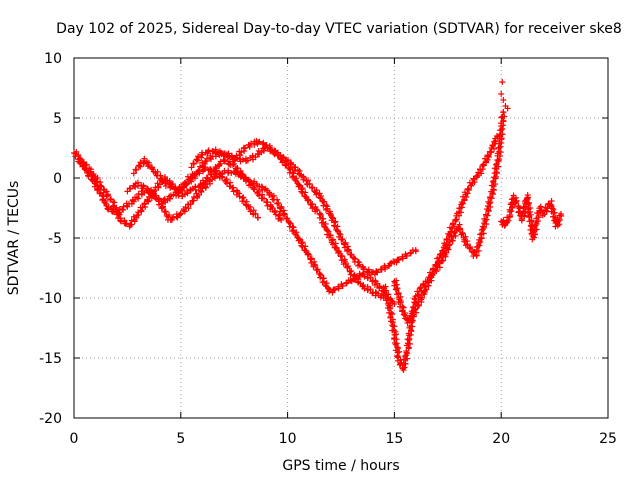  I want to click on x-tick-label: 0, so click(74, 439).